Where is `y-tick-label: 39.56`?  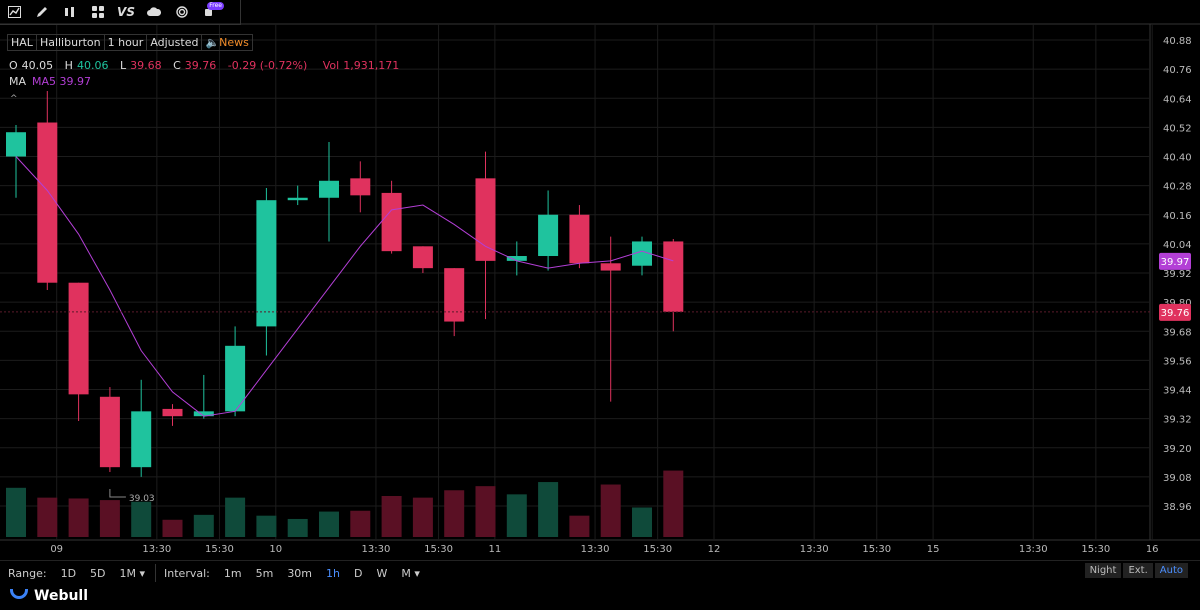
y-tick-label: 39.56 is located at coordinates (1177, 361).